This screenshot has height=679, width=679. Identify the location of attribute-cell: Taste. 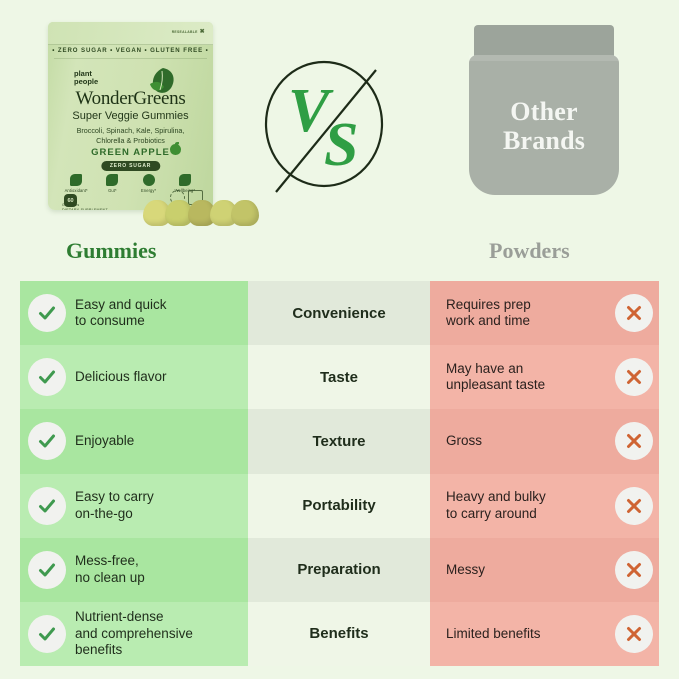
(339, 377).